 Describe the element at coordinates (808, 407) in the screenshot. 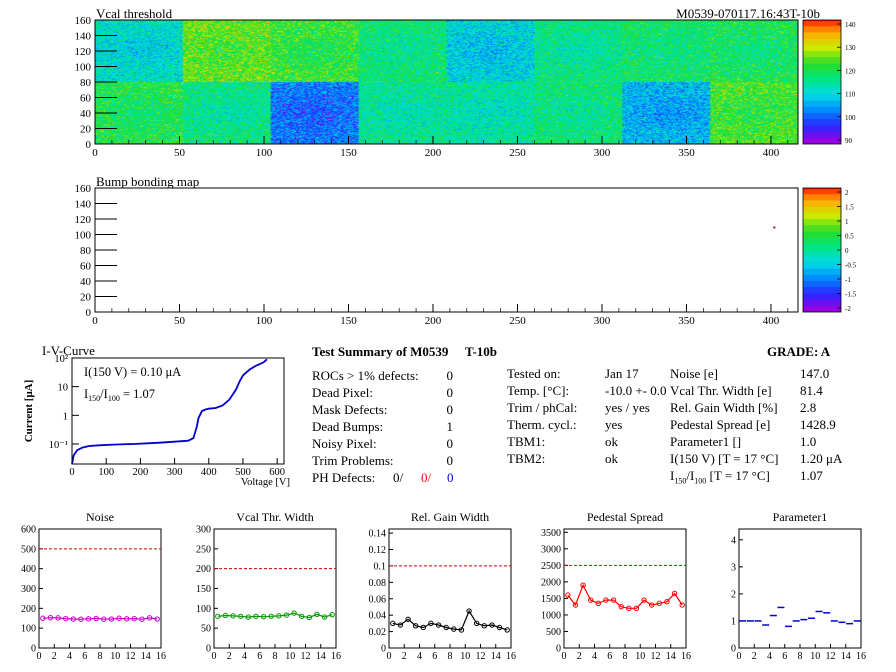

I see `summary-right-value: 2.8` at that location.